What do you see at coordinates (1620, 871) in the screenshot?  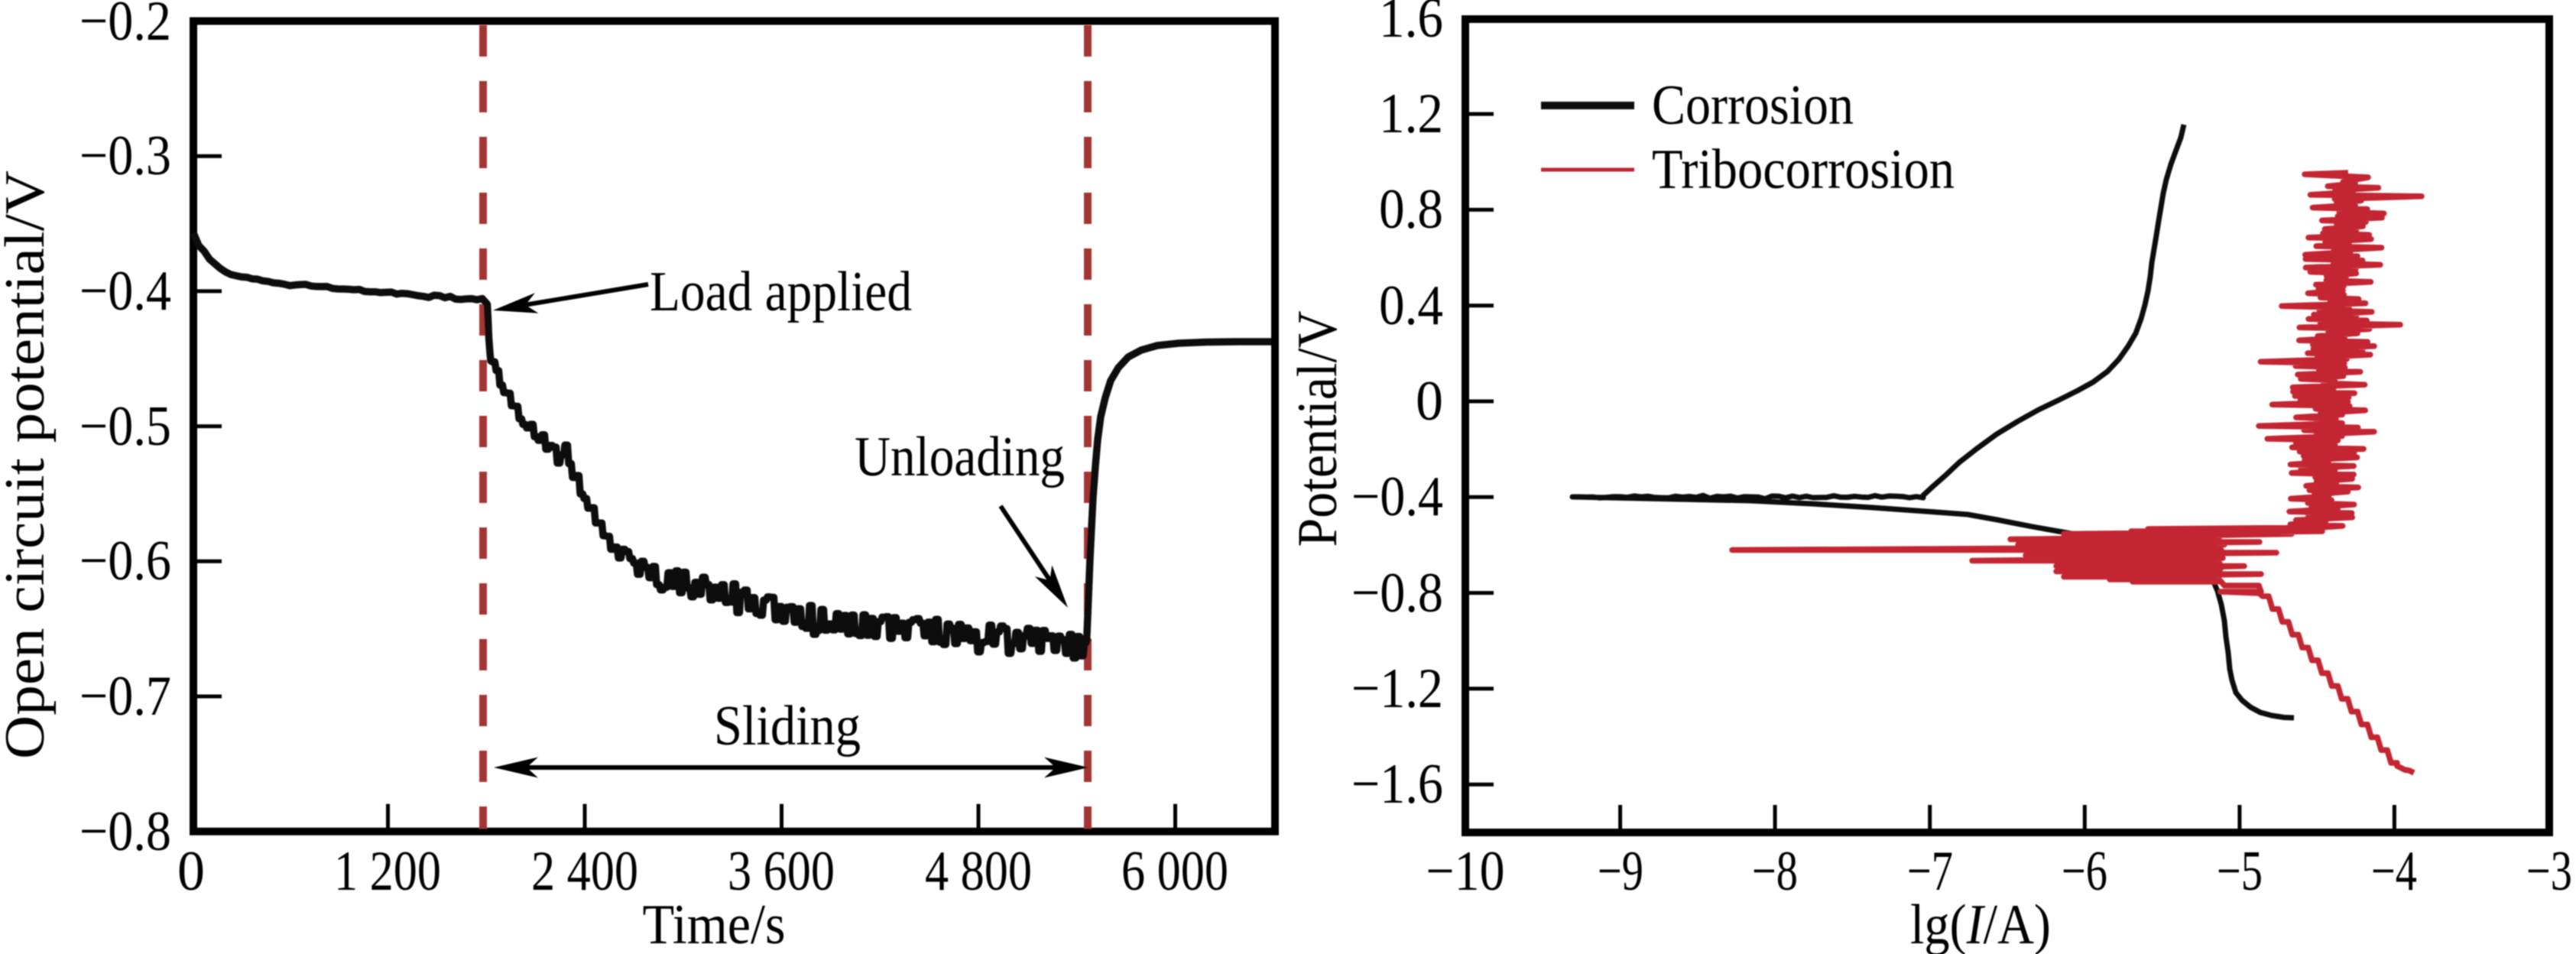 I see `svg-text: −9` at bounding box center [1620, 871].